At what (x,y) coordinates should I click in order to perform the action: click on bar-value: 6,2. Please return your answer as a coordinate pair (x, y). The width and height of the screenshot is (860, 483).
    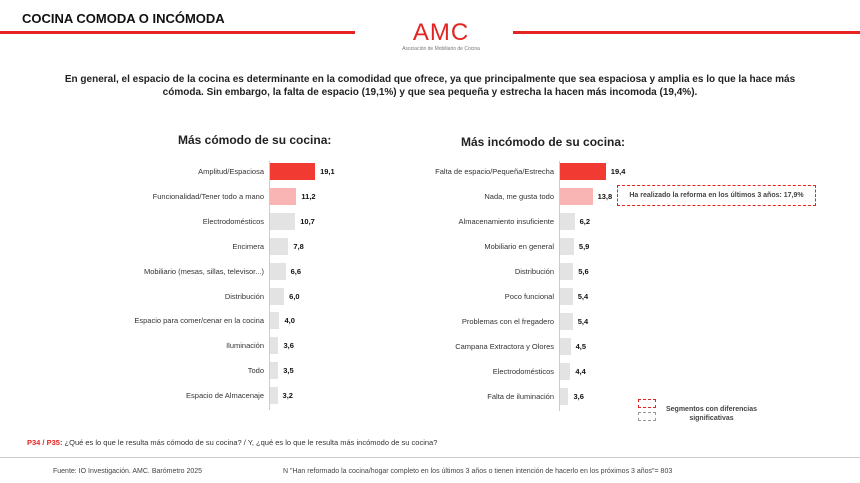
    Looking at the image, I should click on (585, 221).